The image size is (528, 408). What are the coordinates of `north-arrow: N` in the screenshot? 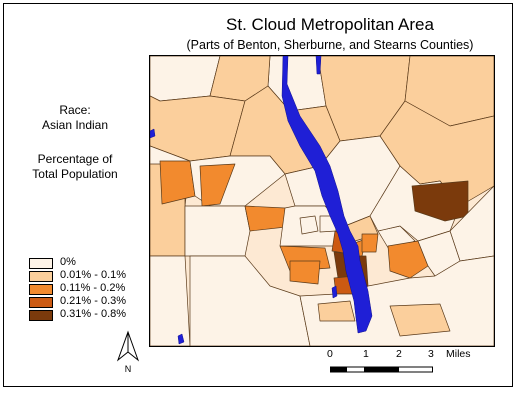 It's located at (128, 353).